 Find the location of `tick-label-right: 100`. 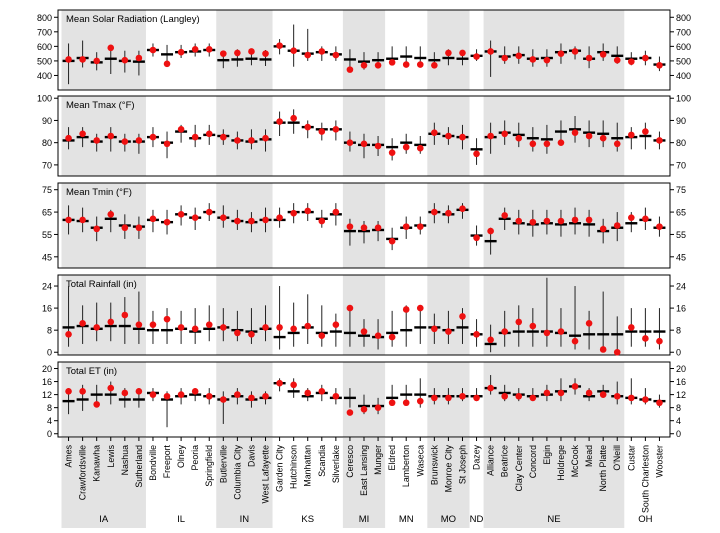

tick-label-right: 100 is located at coordinates (683, 99).